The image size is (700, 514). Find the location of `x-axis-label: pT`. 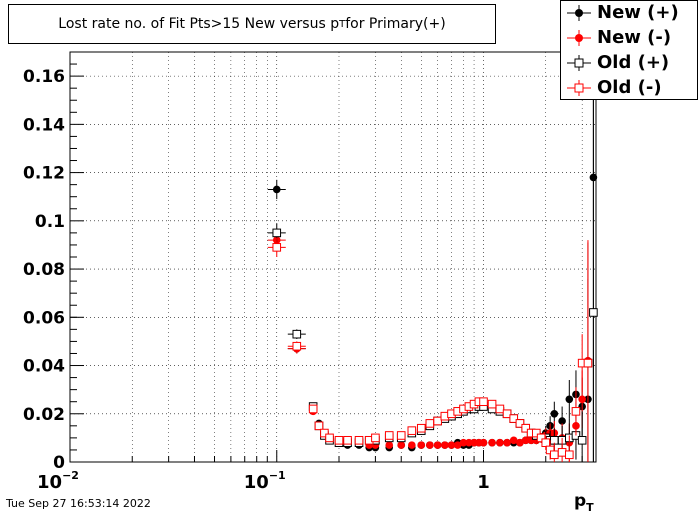

x-axis-label: pT is located at coordinates (584, 502).